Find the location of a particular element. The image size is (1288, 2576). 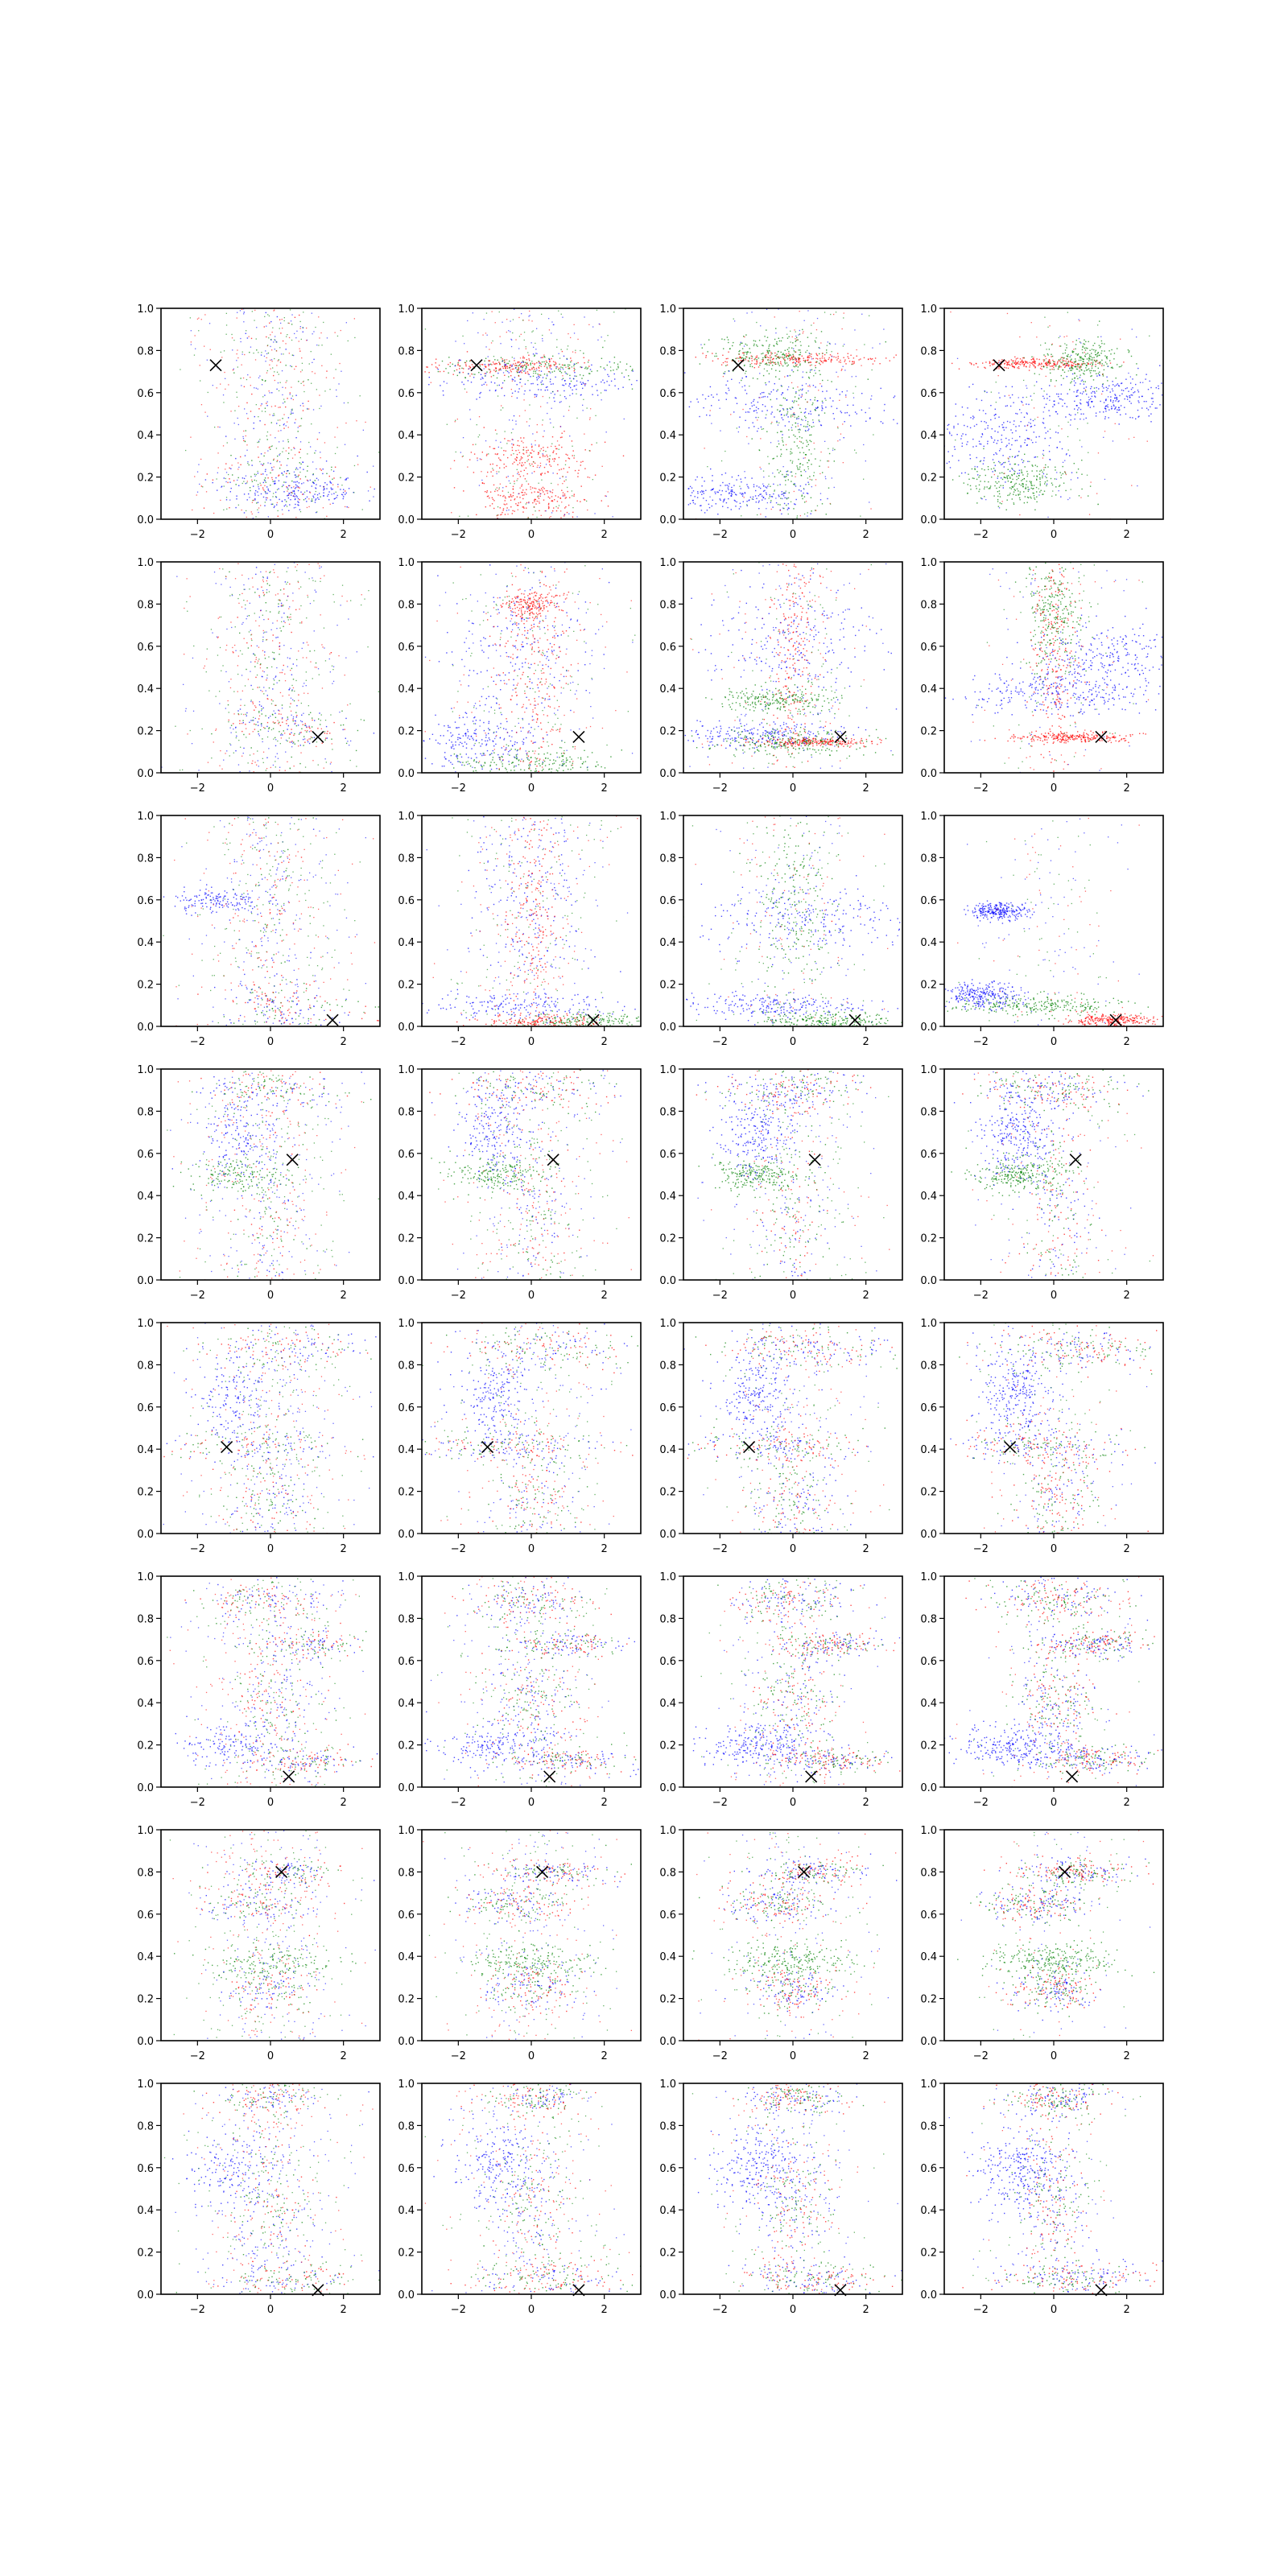

subplot-r7-c2: −2 0 2 0.0 0.2 0.4 0.6 0.8 1.0 is located at coordinates (520, 1943).